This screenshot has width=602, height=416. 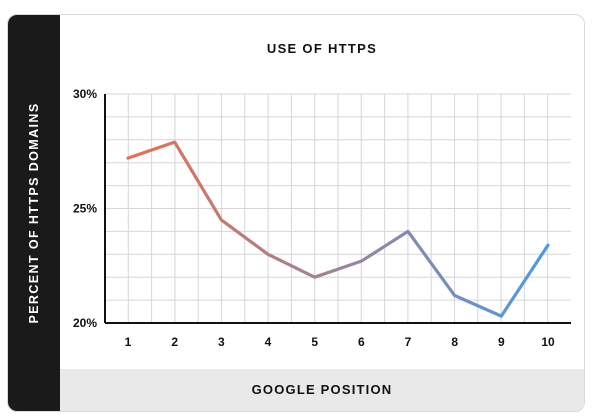 I want to click on x-tick-label: 3, so click(x=221, y=342).